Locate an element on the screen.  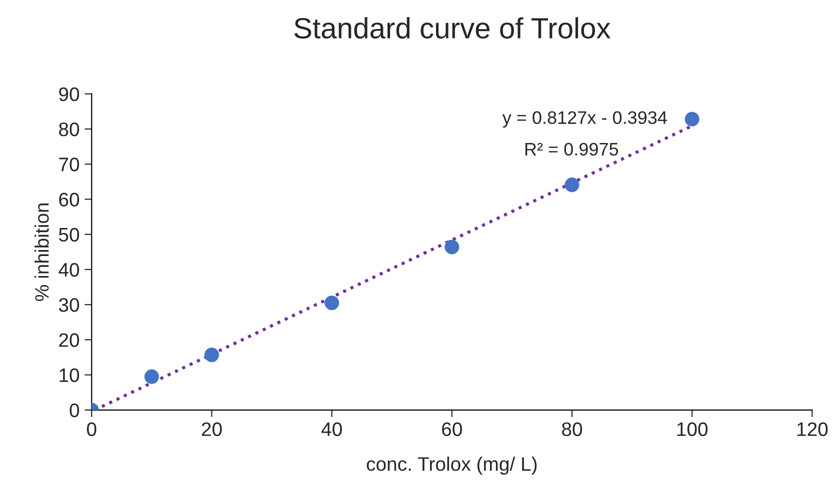
y-tick-label: 60 is located at coordinates (69, 199).